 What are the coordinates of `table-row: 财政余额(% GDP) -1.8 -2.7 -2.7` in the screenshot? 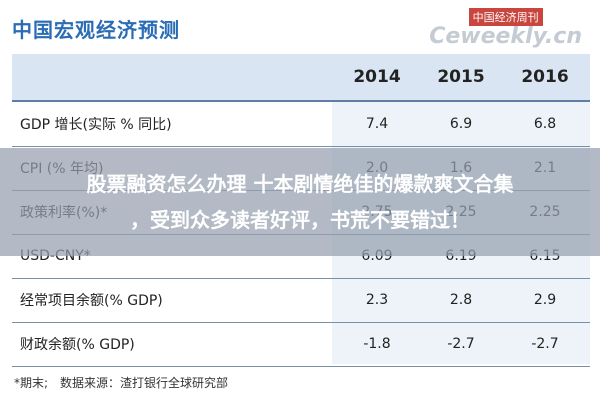 It's located at (301, 344).